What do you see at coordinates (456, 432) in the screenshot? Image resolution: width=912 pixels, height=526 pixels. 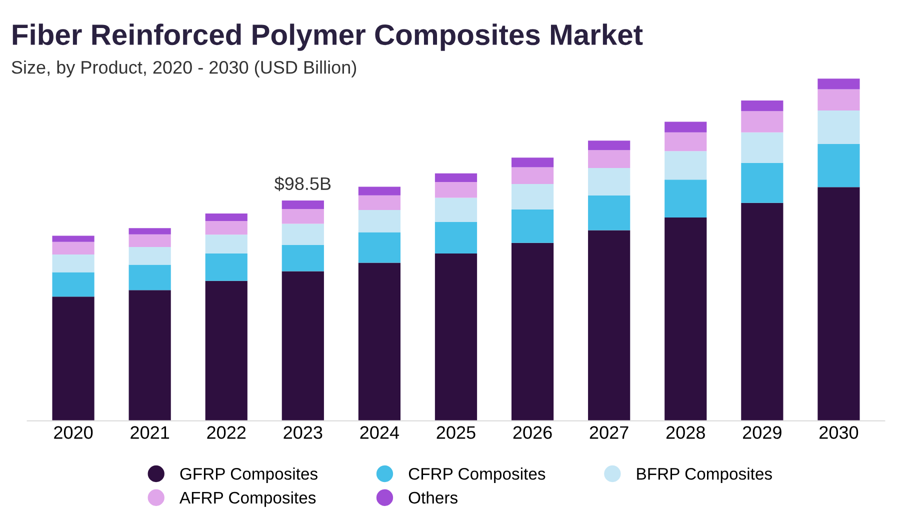 I see `x-tick-label: 2025` at bounding box center [456, 432].